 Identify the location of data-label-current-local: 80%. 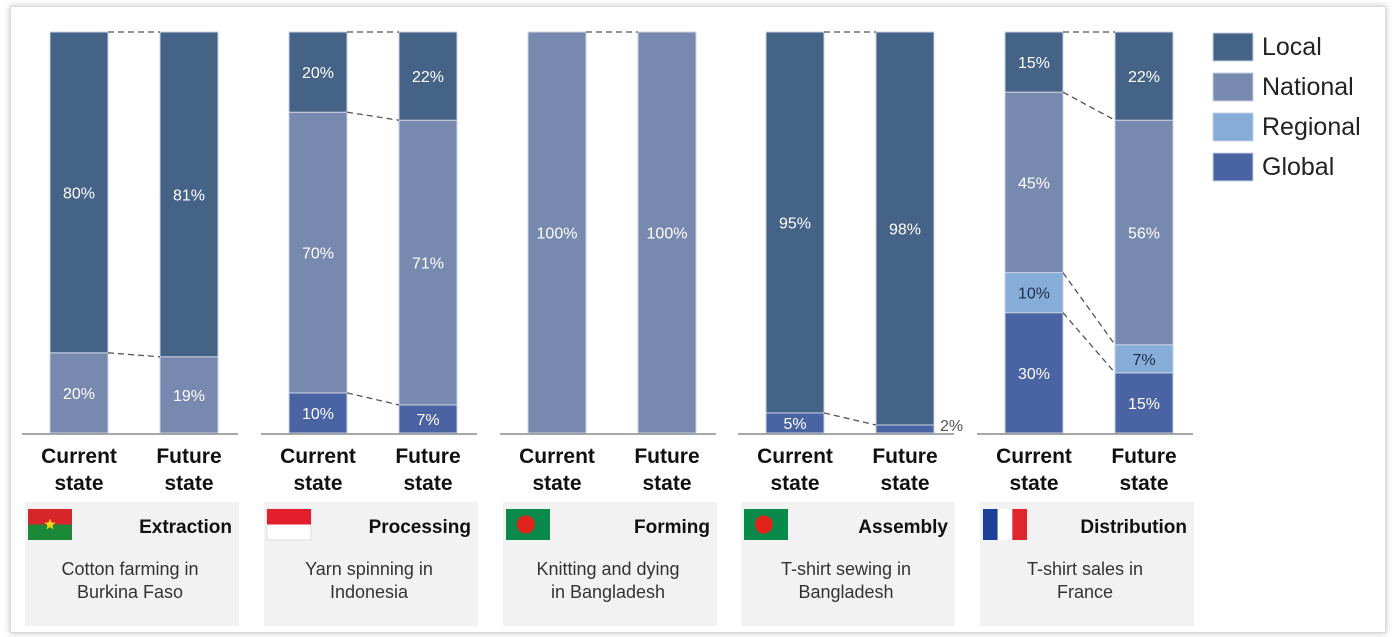
(79, 193).